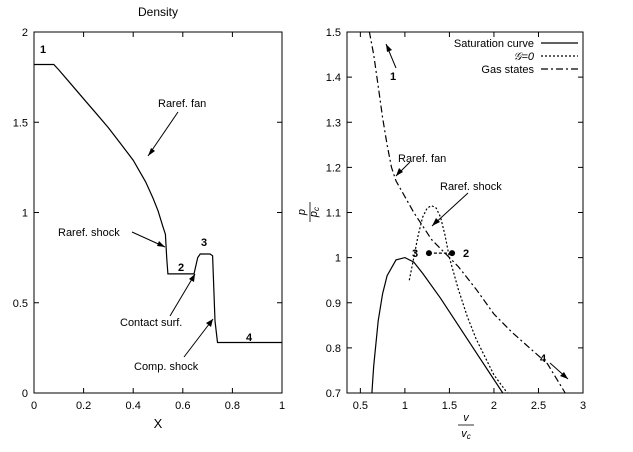 This screenshot has width=633, height=452. Describe the element at coordinates (302, 212) in the screenshot. I see `svg-text: p` at that location.